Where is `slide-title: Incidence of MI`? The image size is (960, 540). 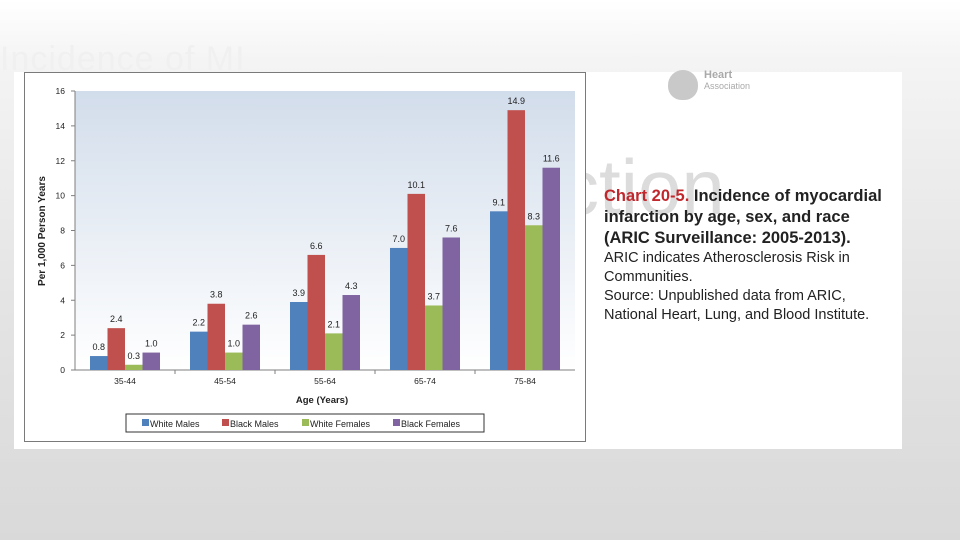 slide-title: Incidence of MI is located at coordinates (123, 59).